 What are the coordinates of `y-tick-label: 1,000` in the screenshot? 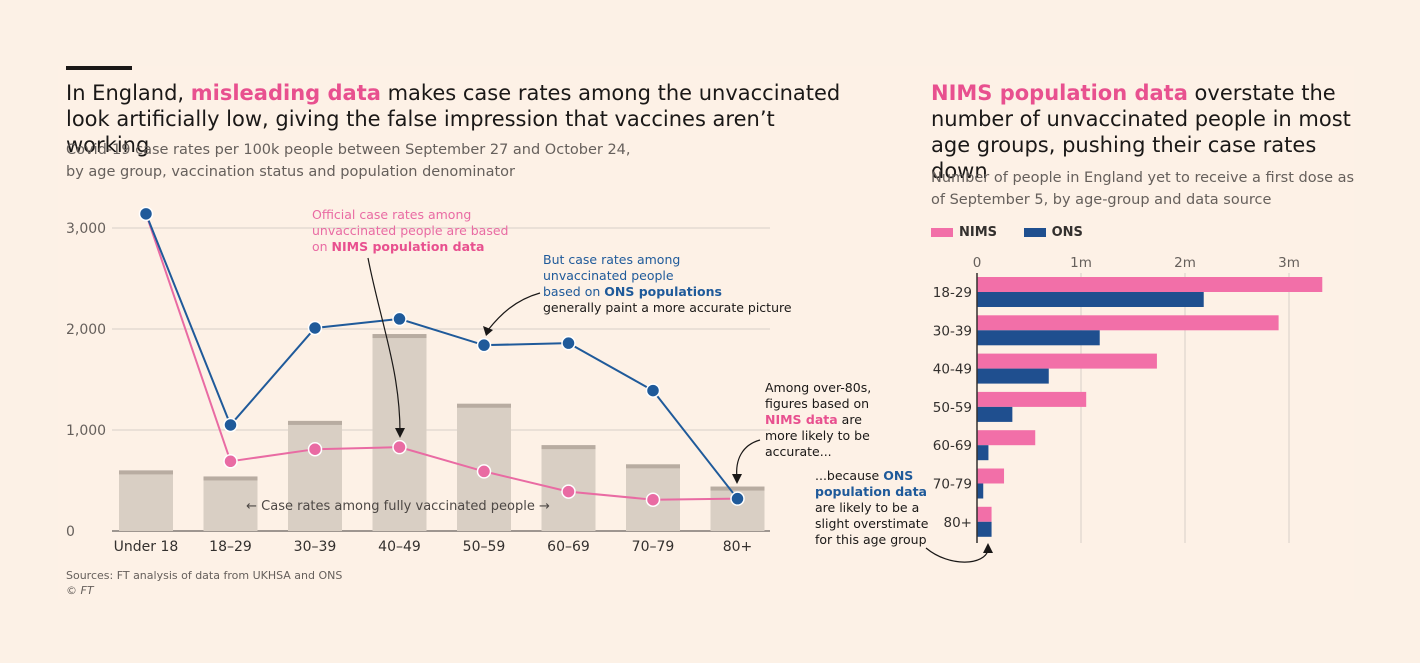 It's located at (86, 431).